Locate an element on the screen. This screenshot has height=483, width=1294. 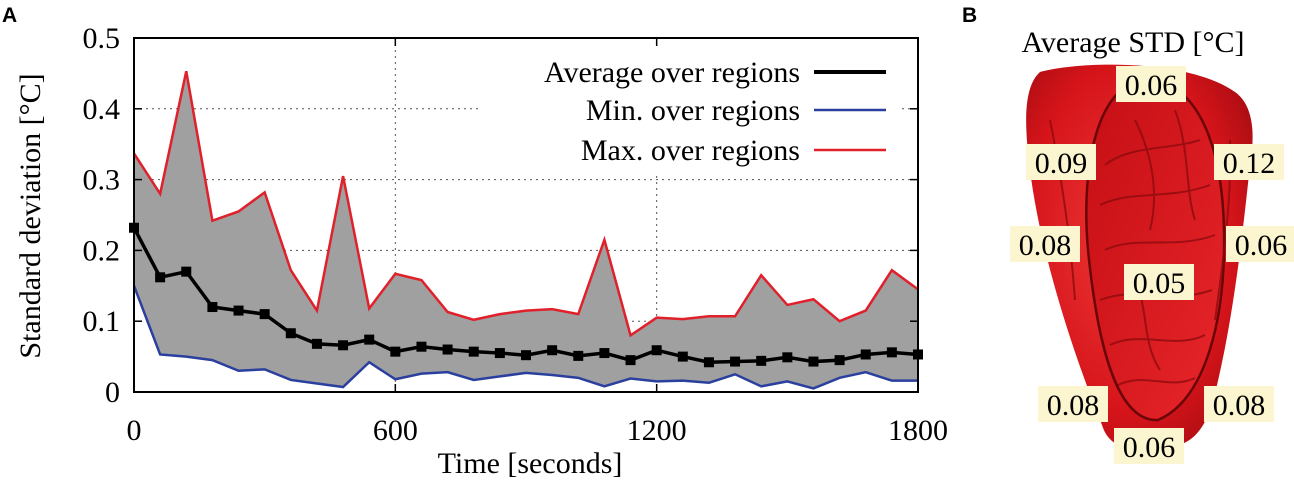
y-tick-label: 0.4 is located at coordinates (102, 109).